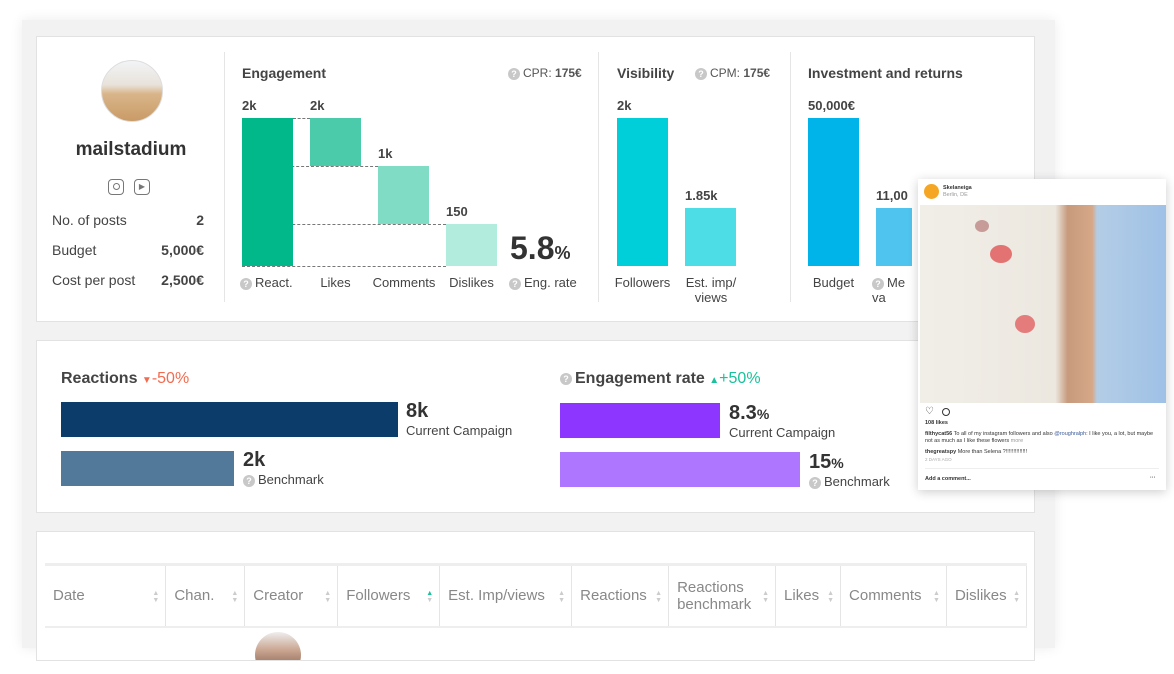 Image resolution: width=1174 pixels, height=674 pixels. What do you see at coordinates (205, 595) in the screenshot?
I see `column-header: Chan. ▲ ▼` at bounding box center [205, 595].